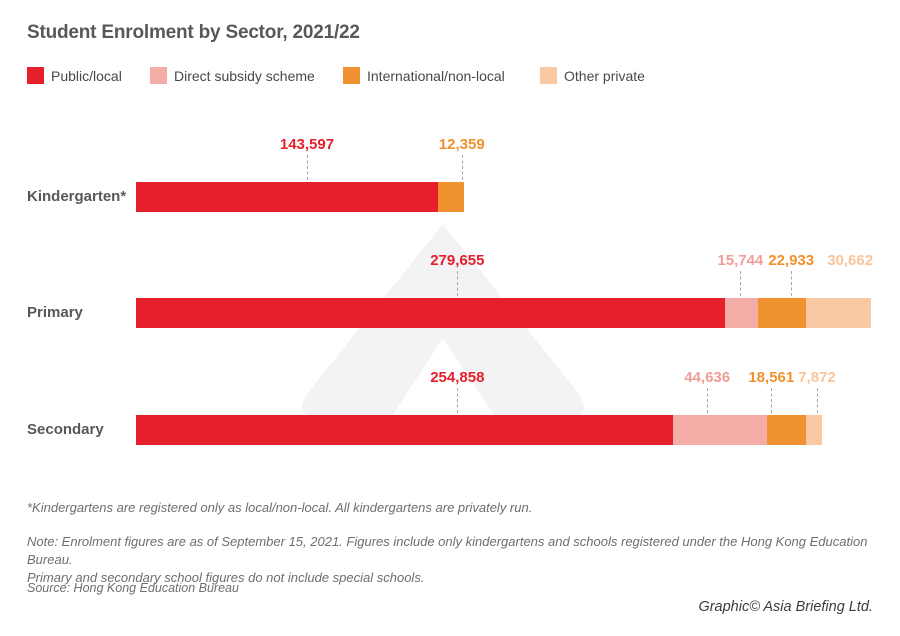 The width and height of the screenshot is (900, 636). Describe the element at coordinates (817, 377) in the screenshot. I see `value-label: 7,872` at that location.